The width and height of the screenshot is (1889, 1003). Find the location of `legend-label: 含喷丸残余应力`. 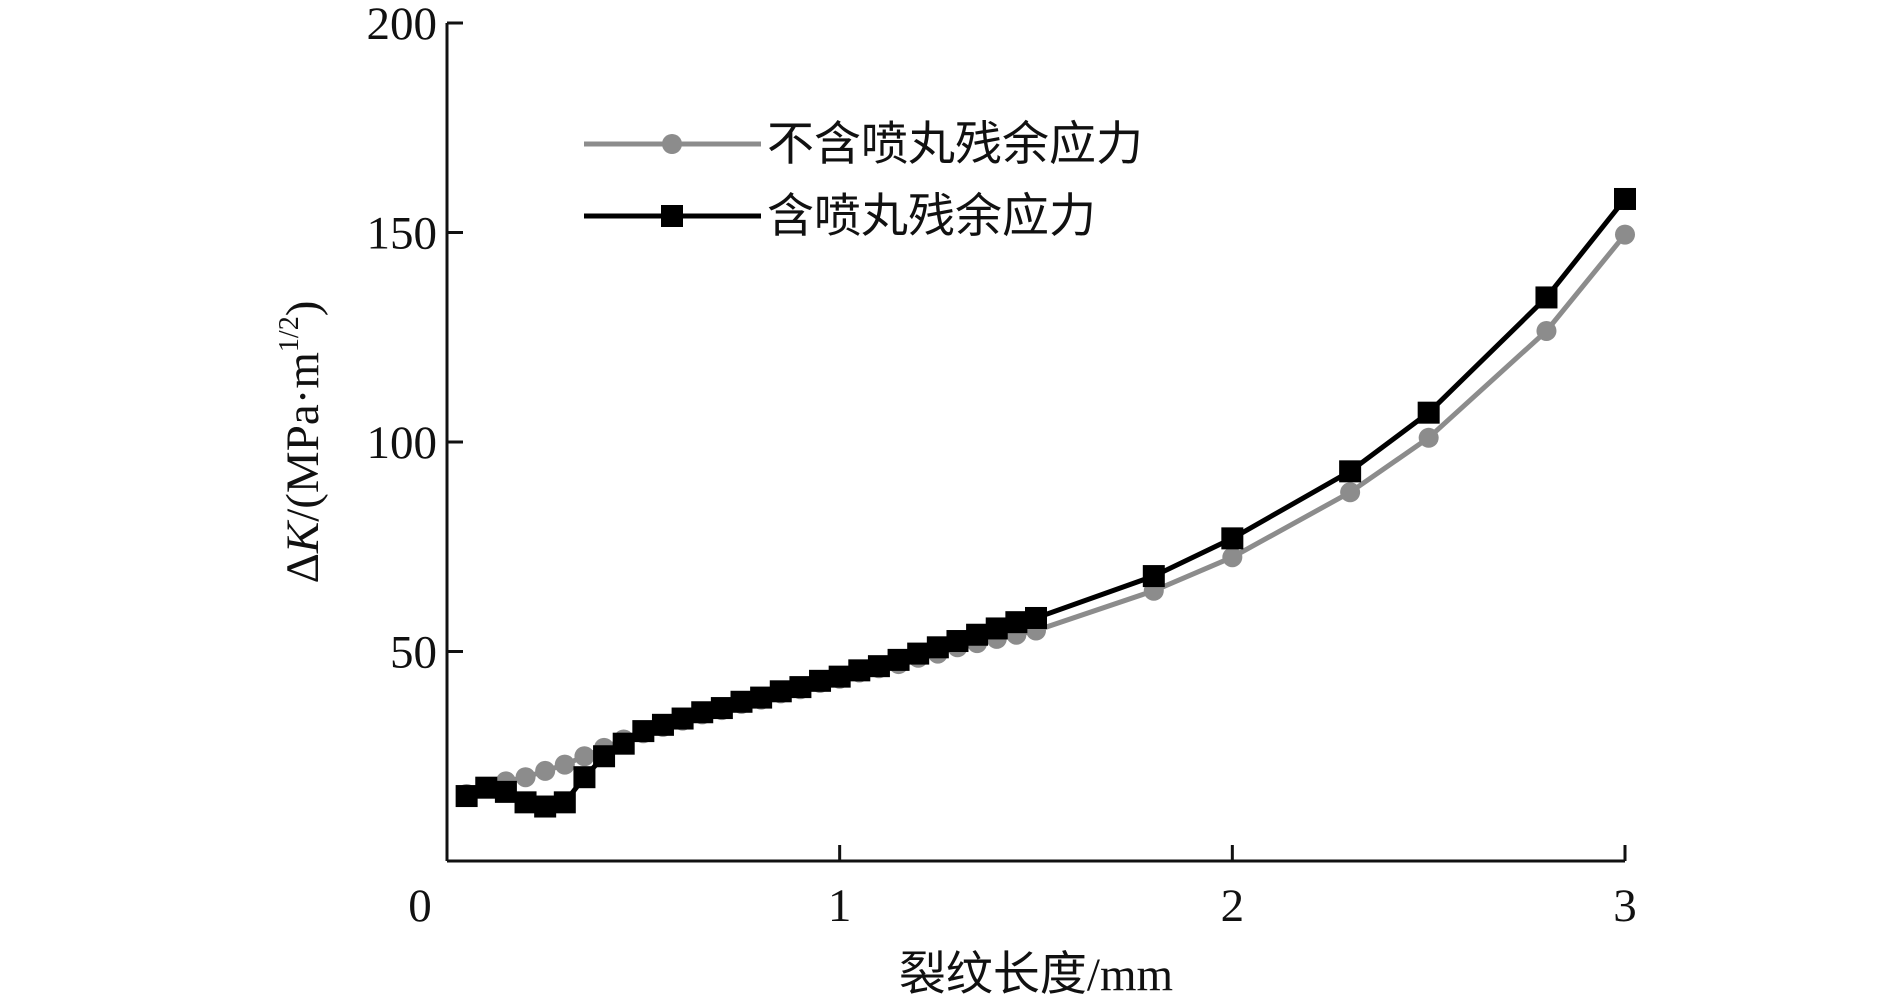

legend-label: 含喷丸残余应力 is located at coordinates (931, 217).